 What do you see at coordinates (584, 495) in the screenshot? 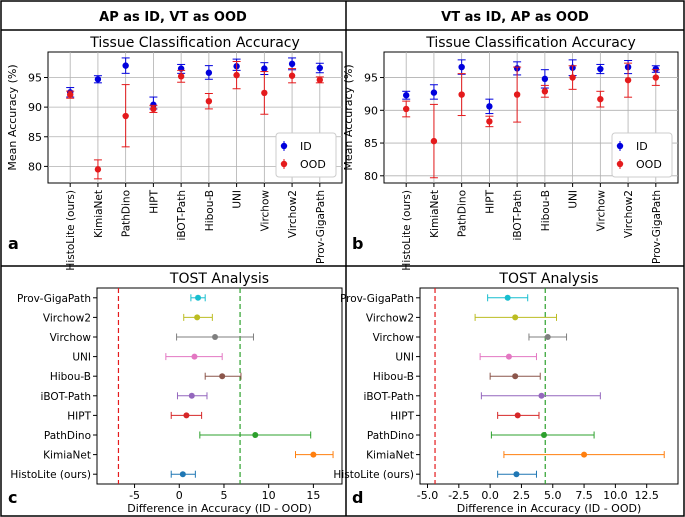
I see `x-tick-label: 7.5` at bounding box center [584, 495].